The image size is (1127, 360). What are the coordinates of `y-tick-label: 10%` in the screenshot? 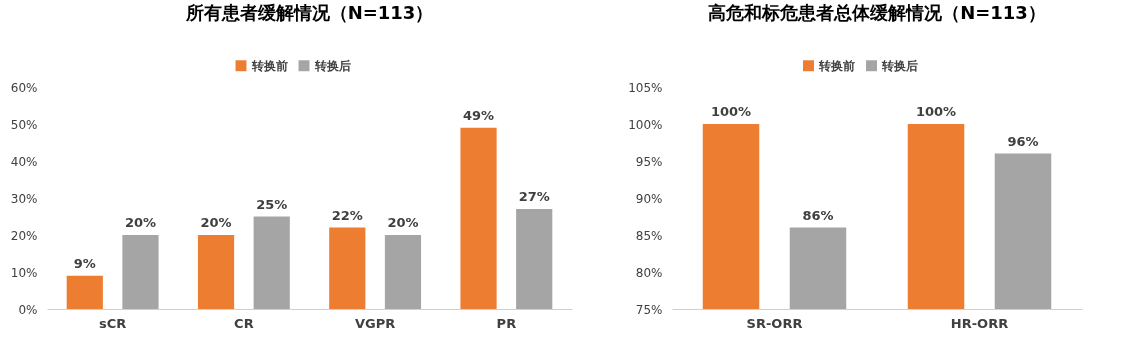 It's located at (24, 272).